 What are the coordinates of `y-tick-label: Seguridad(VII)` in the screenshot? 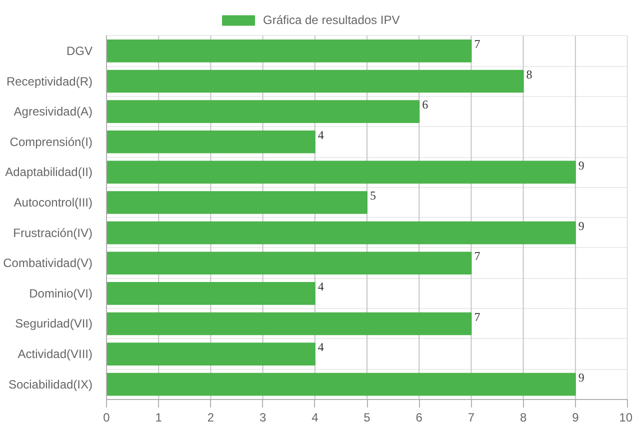 It's located at (54, 323).